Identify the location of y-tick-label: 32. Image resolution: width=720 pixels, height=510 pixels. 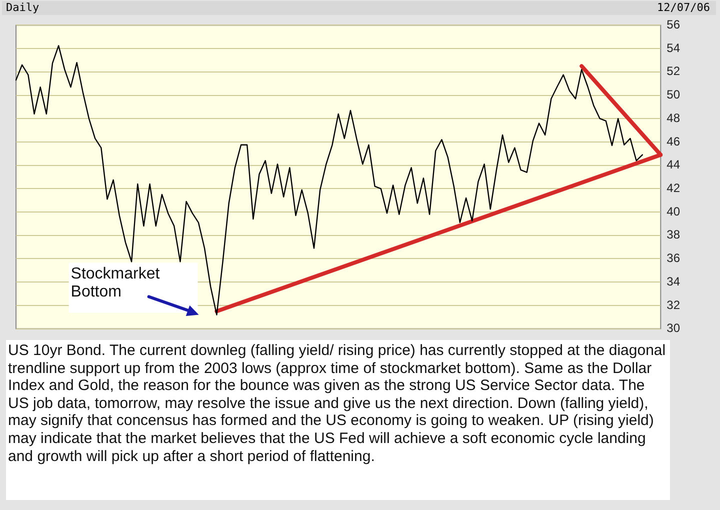
(673, 305).